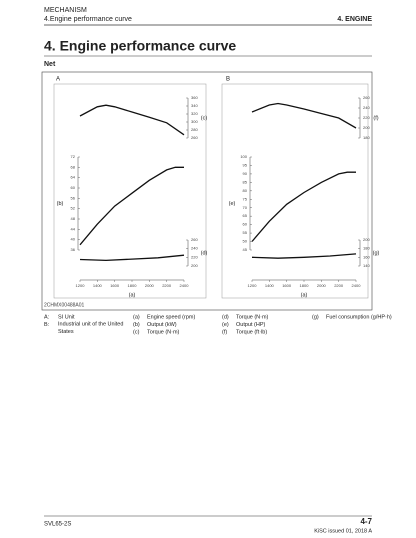  What do you see at coordinates (136, 325) in the screenshot?
I see `legend-key: (b)` at bounding box center [136, 325].